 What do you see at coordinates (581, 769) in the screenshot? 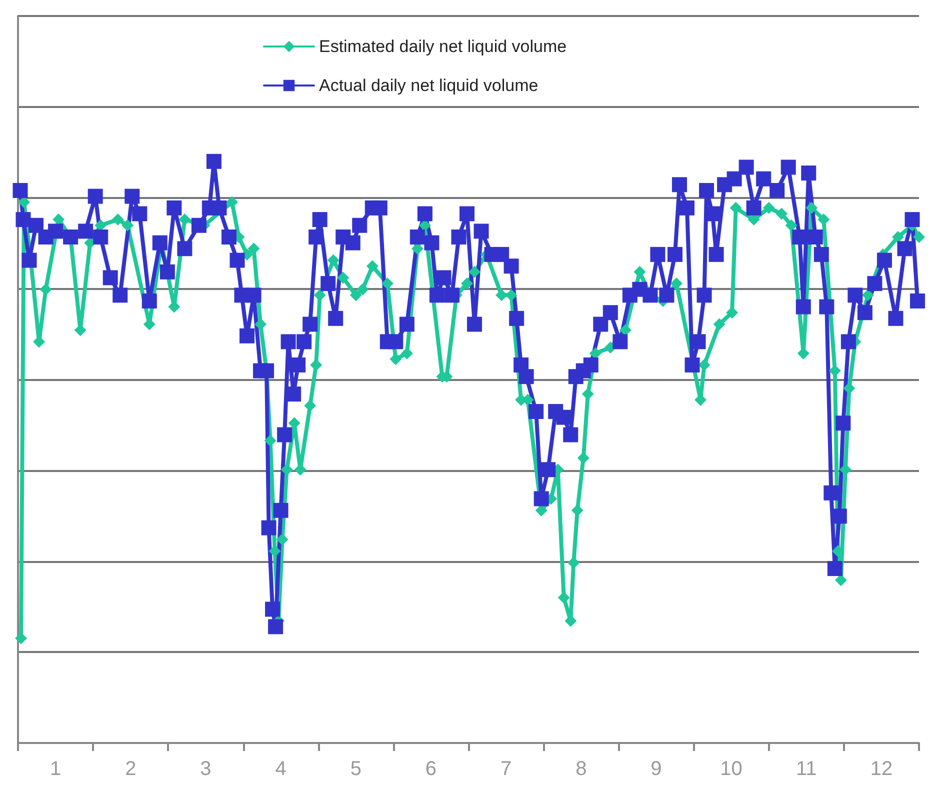
I see `x-tick-label: 8` at bounding box center [581, 769].